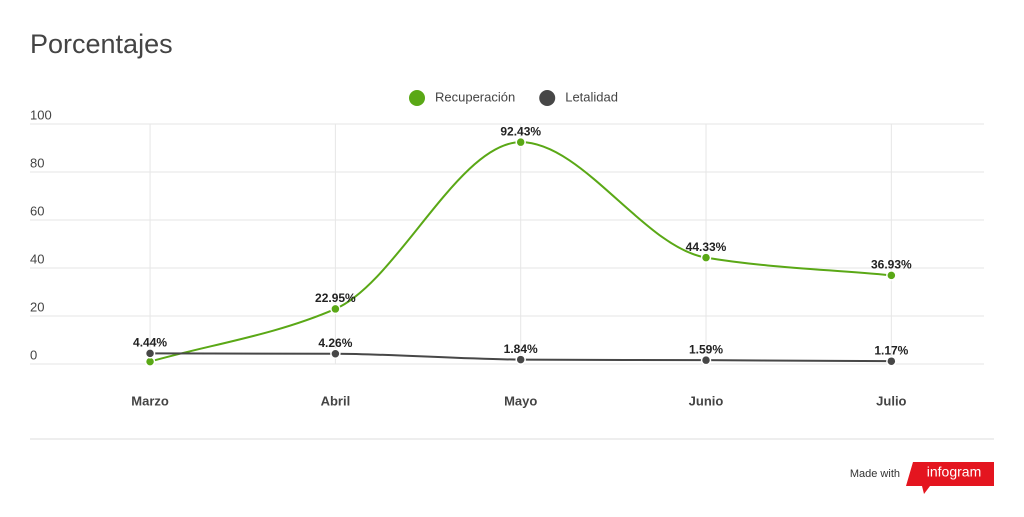 This screenshot has height=517, width=1024. Describe the element at coordinates (875, 474) in the screenshot. I see `footer-text: Made with` at that location.